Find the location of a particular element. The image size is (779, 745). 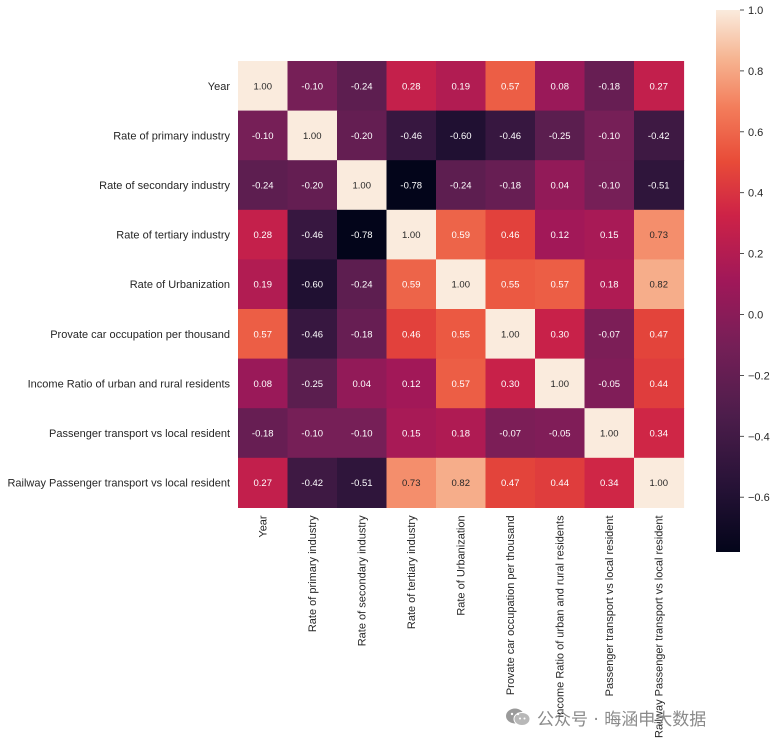

cell-value-label: 0.34 is located at coordinates (659, 434).